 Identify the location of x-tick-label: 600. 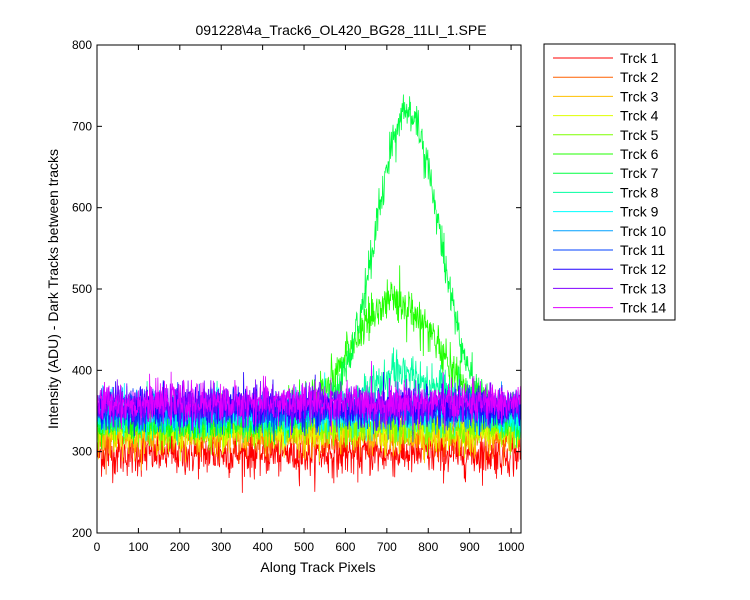
(345, 547).